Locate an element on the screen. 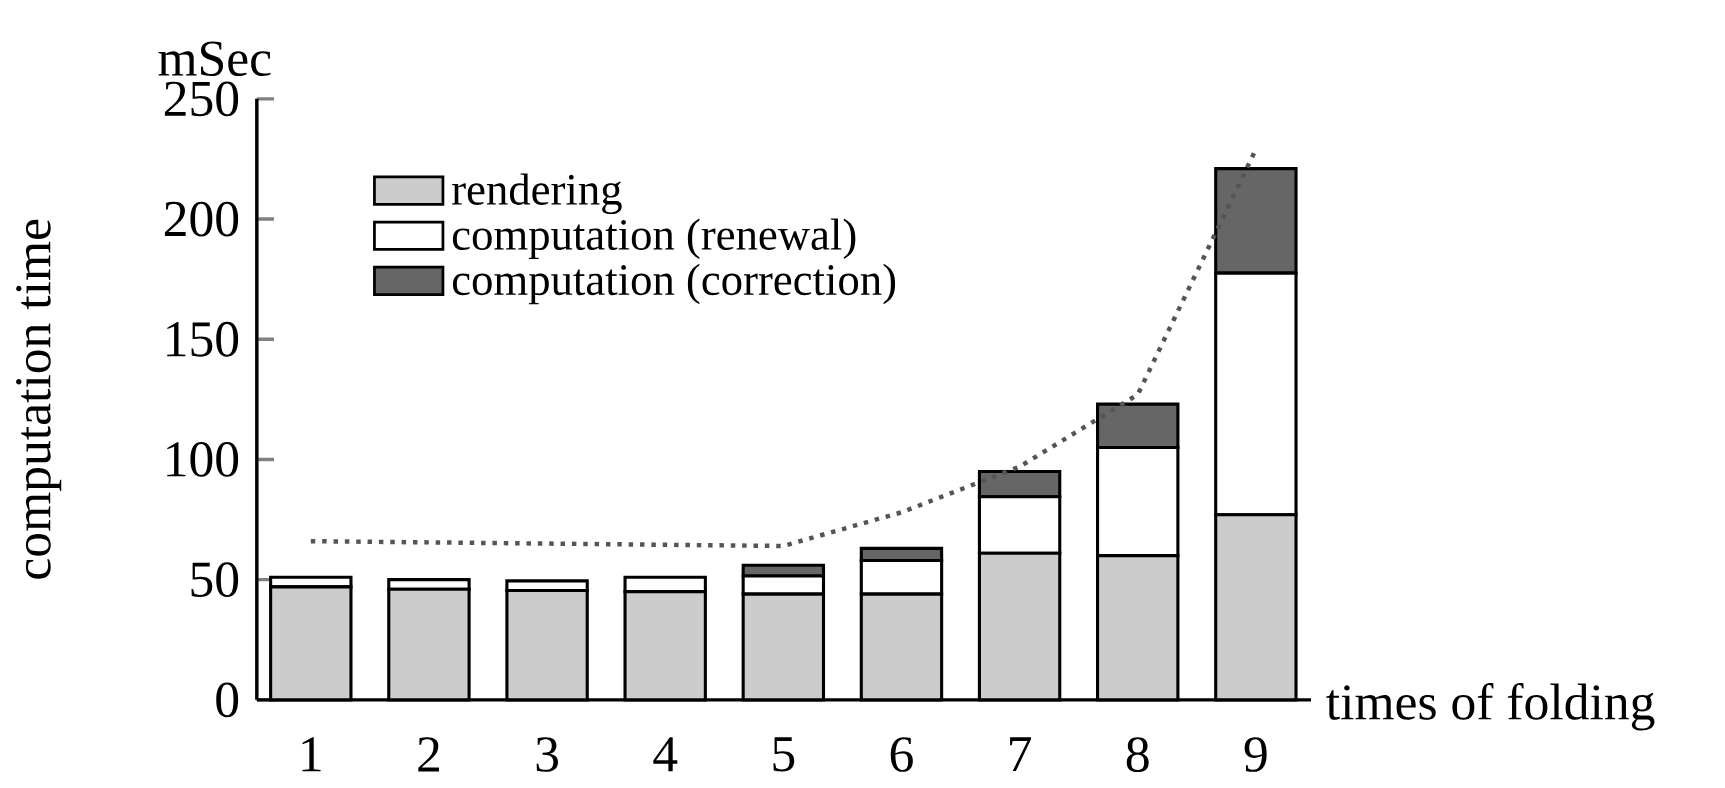 The image size is (1725, 788). x-tick-label: 3 is located at coordinates (547, 754).